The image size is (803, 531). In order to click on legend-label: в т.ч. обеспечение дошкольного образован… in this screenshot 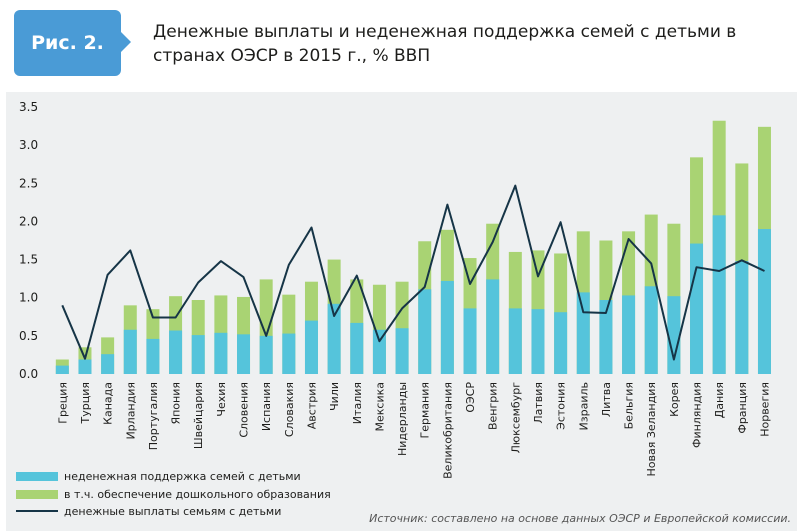, I will do `click(197, 494)`.